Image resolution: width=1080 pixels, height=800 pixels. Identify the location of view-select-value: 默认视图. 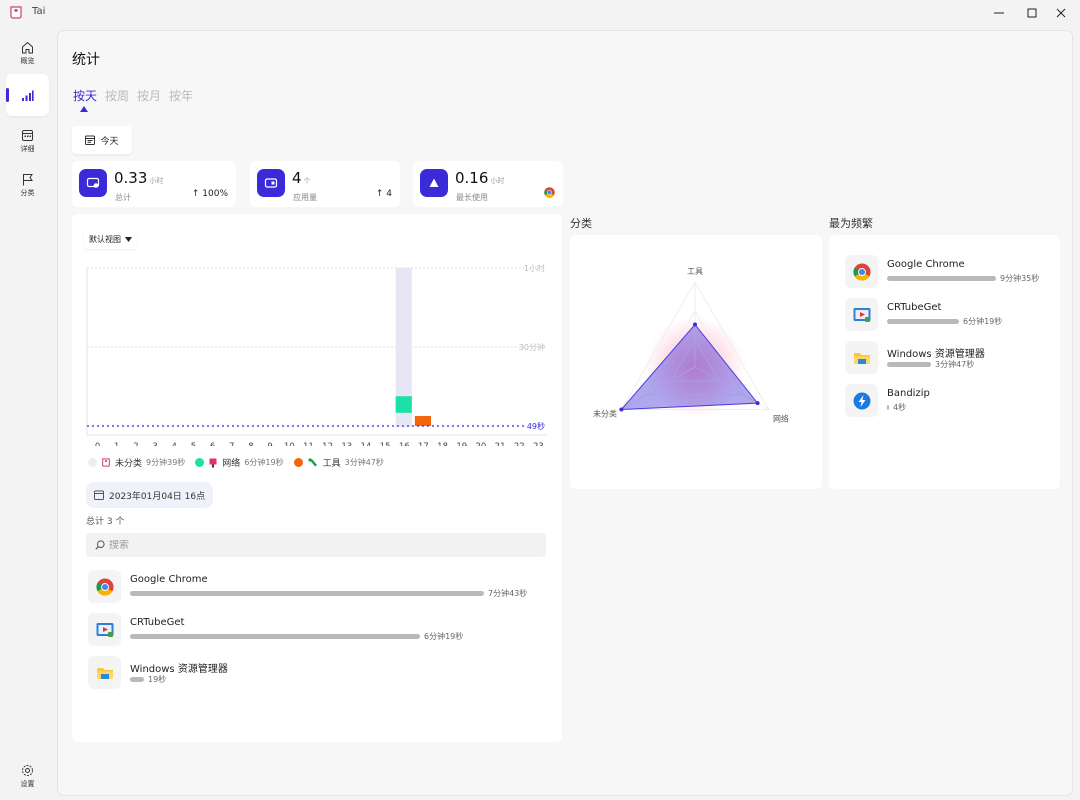
(105, 239).